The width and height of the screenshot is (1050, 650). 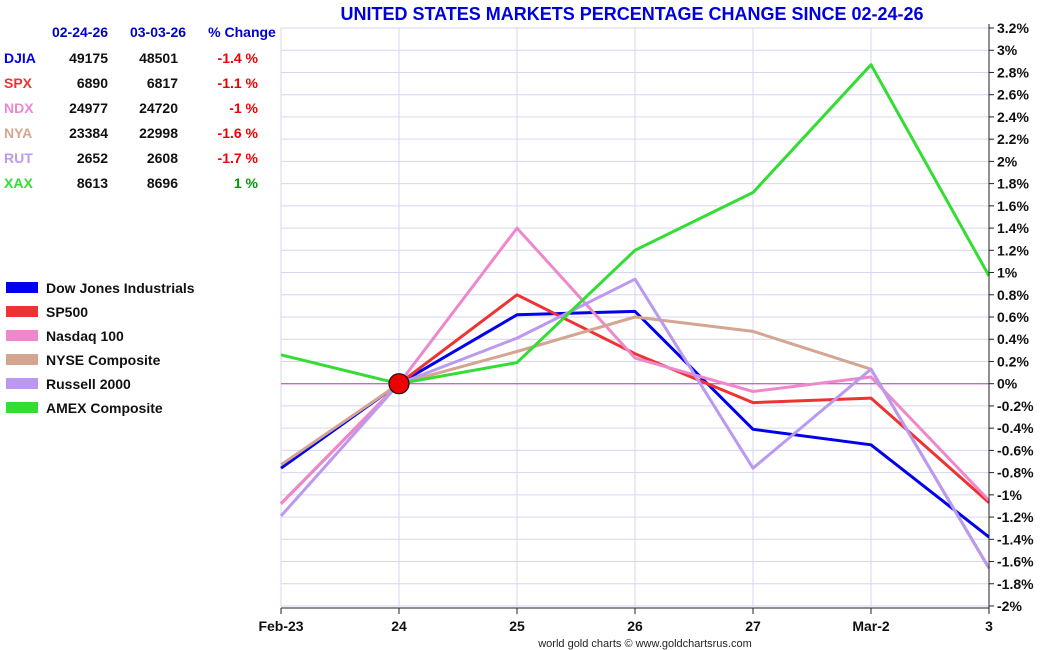 I want to click on y-tick-label: 3.2%, so click(x=1013, y=28).